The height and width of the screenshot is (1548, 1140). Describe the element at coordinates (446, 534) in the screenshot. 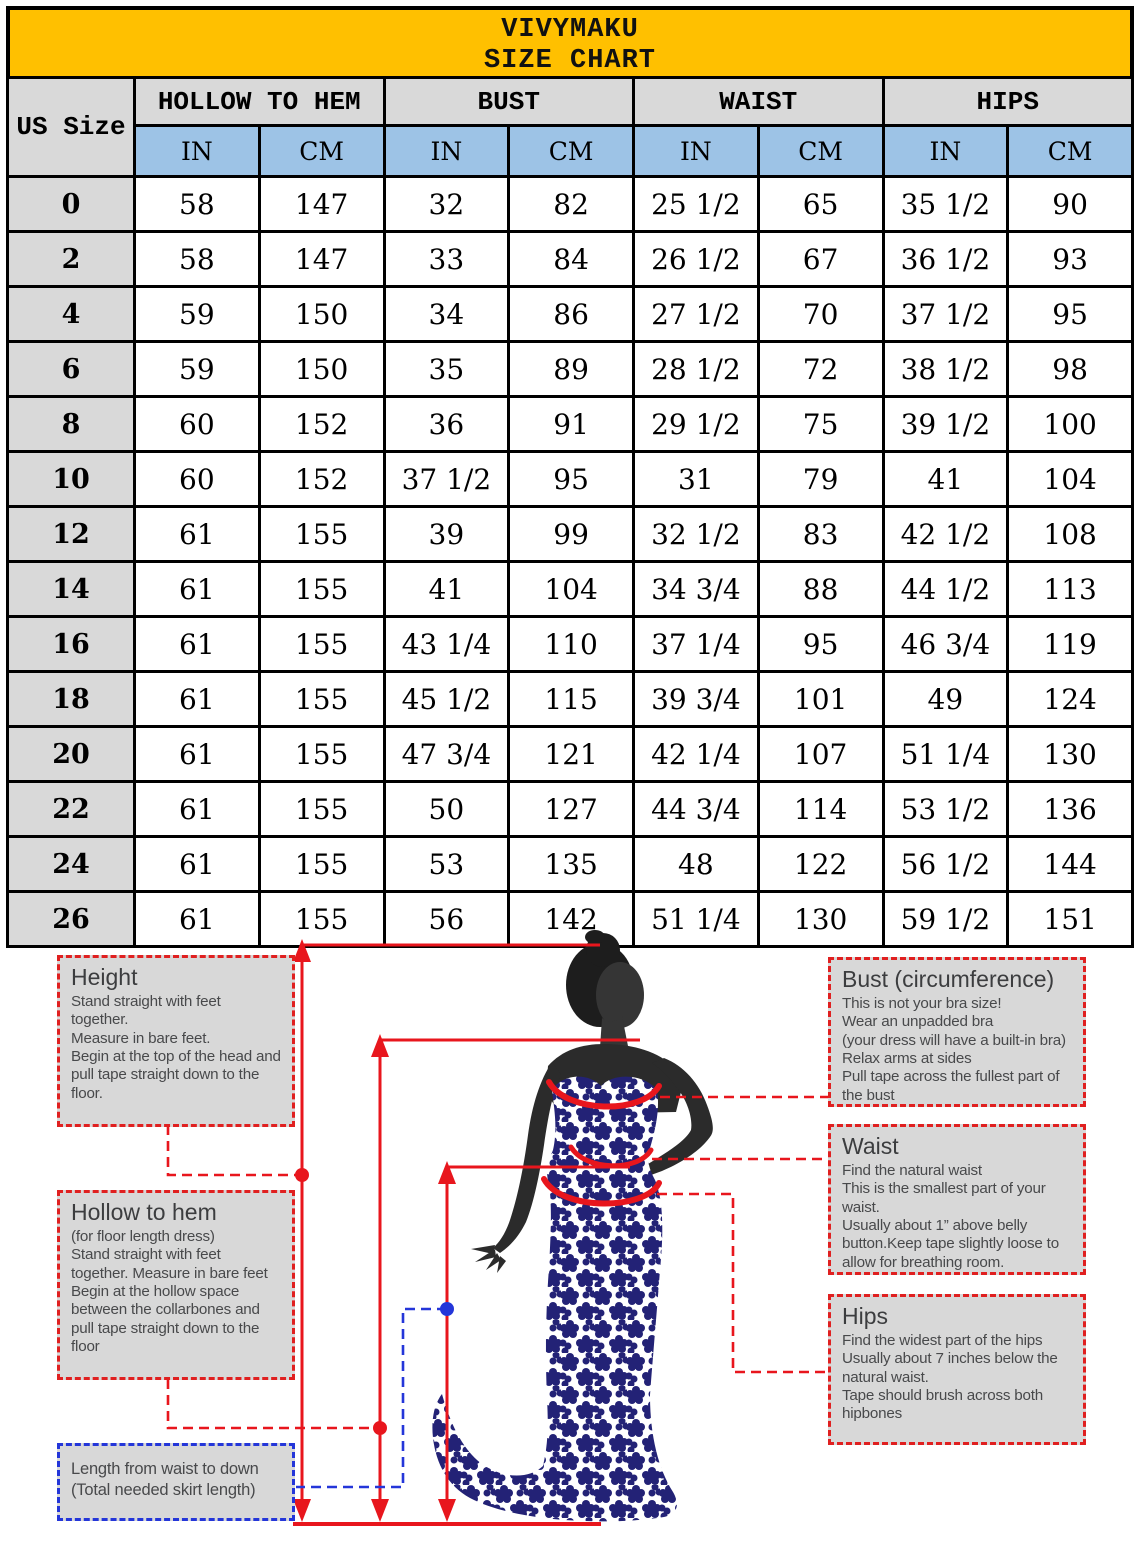

I see `measure-cell: 39` at that location.